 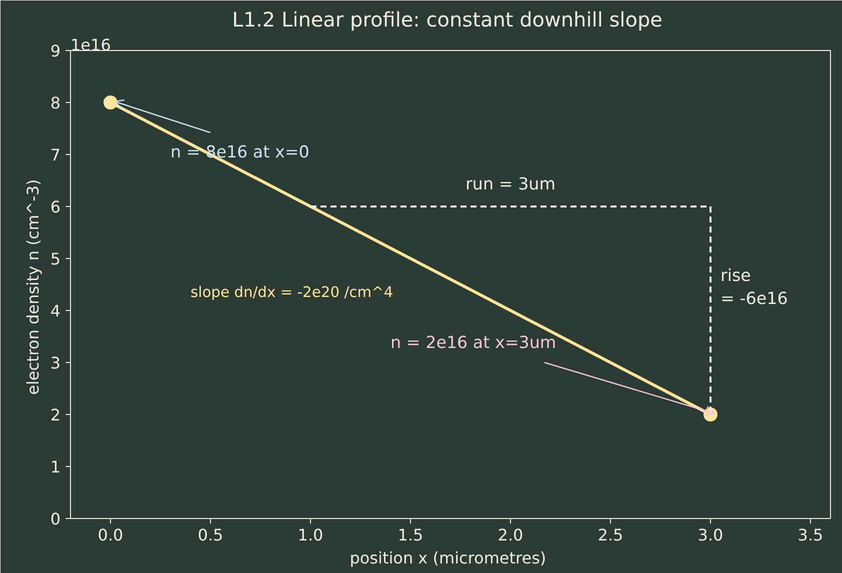 What do you see at coordinates (811, 535) in the screenshot?
I see `x-tick-label: 3.5` at bounding box center [811, 535].